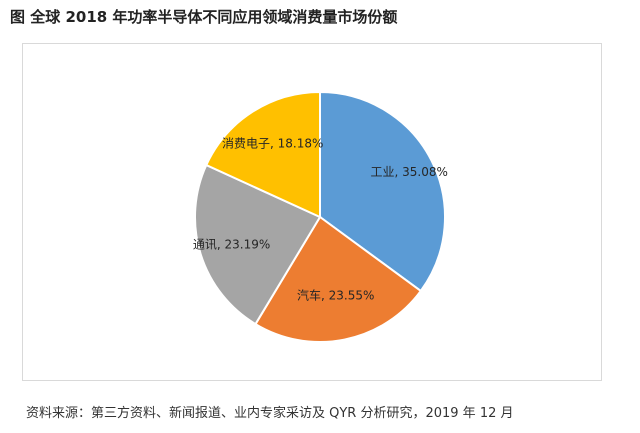 This screenshot has width=640, height=433. Describe the element at coordinates (204, 17) in the screenshot. I see `page-title: 图 全球 2018 年功率半导体不同应用领域消费量市场份额` at that location.